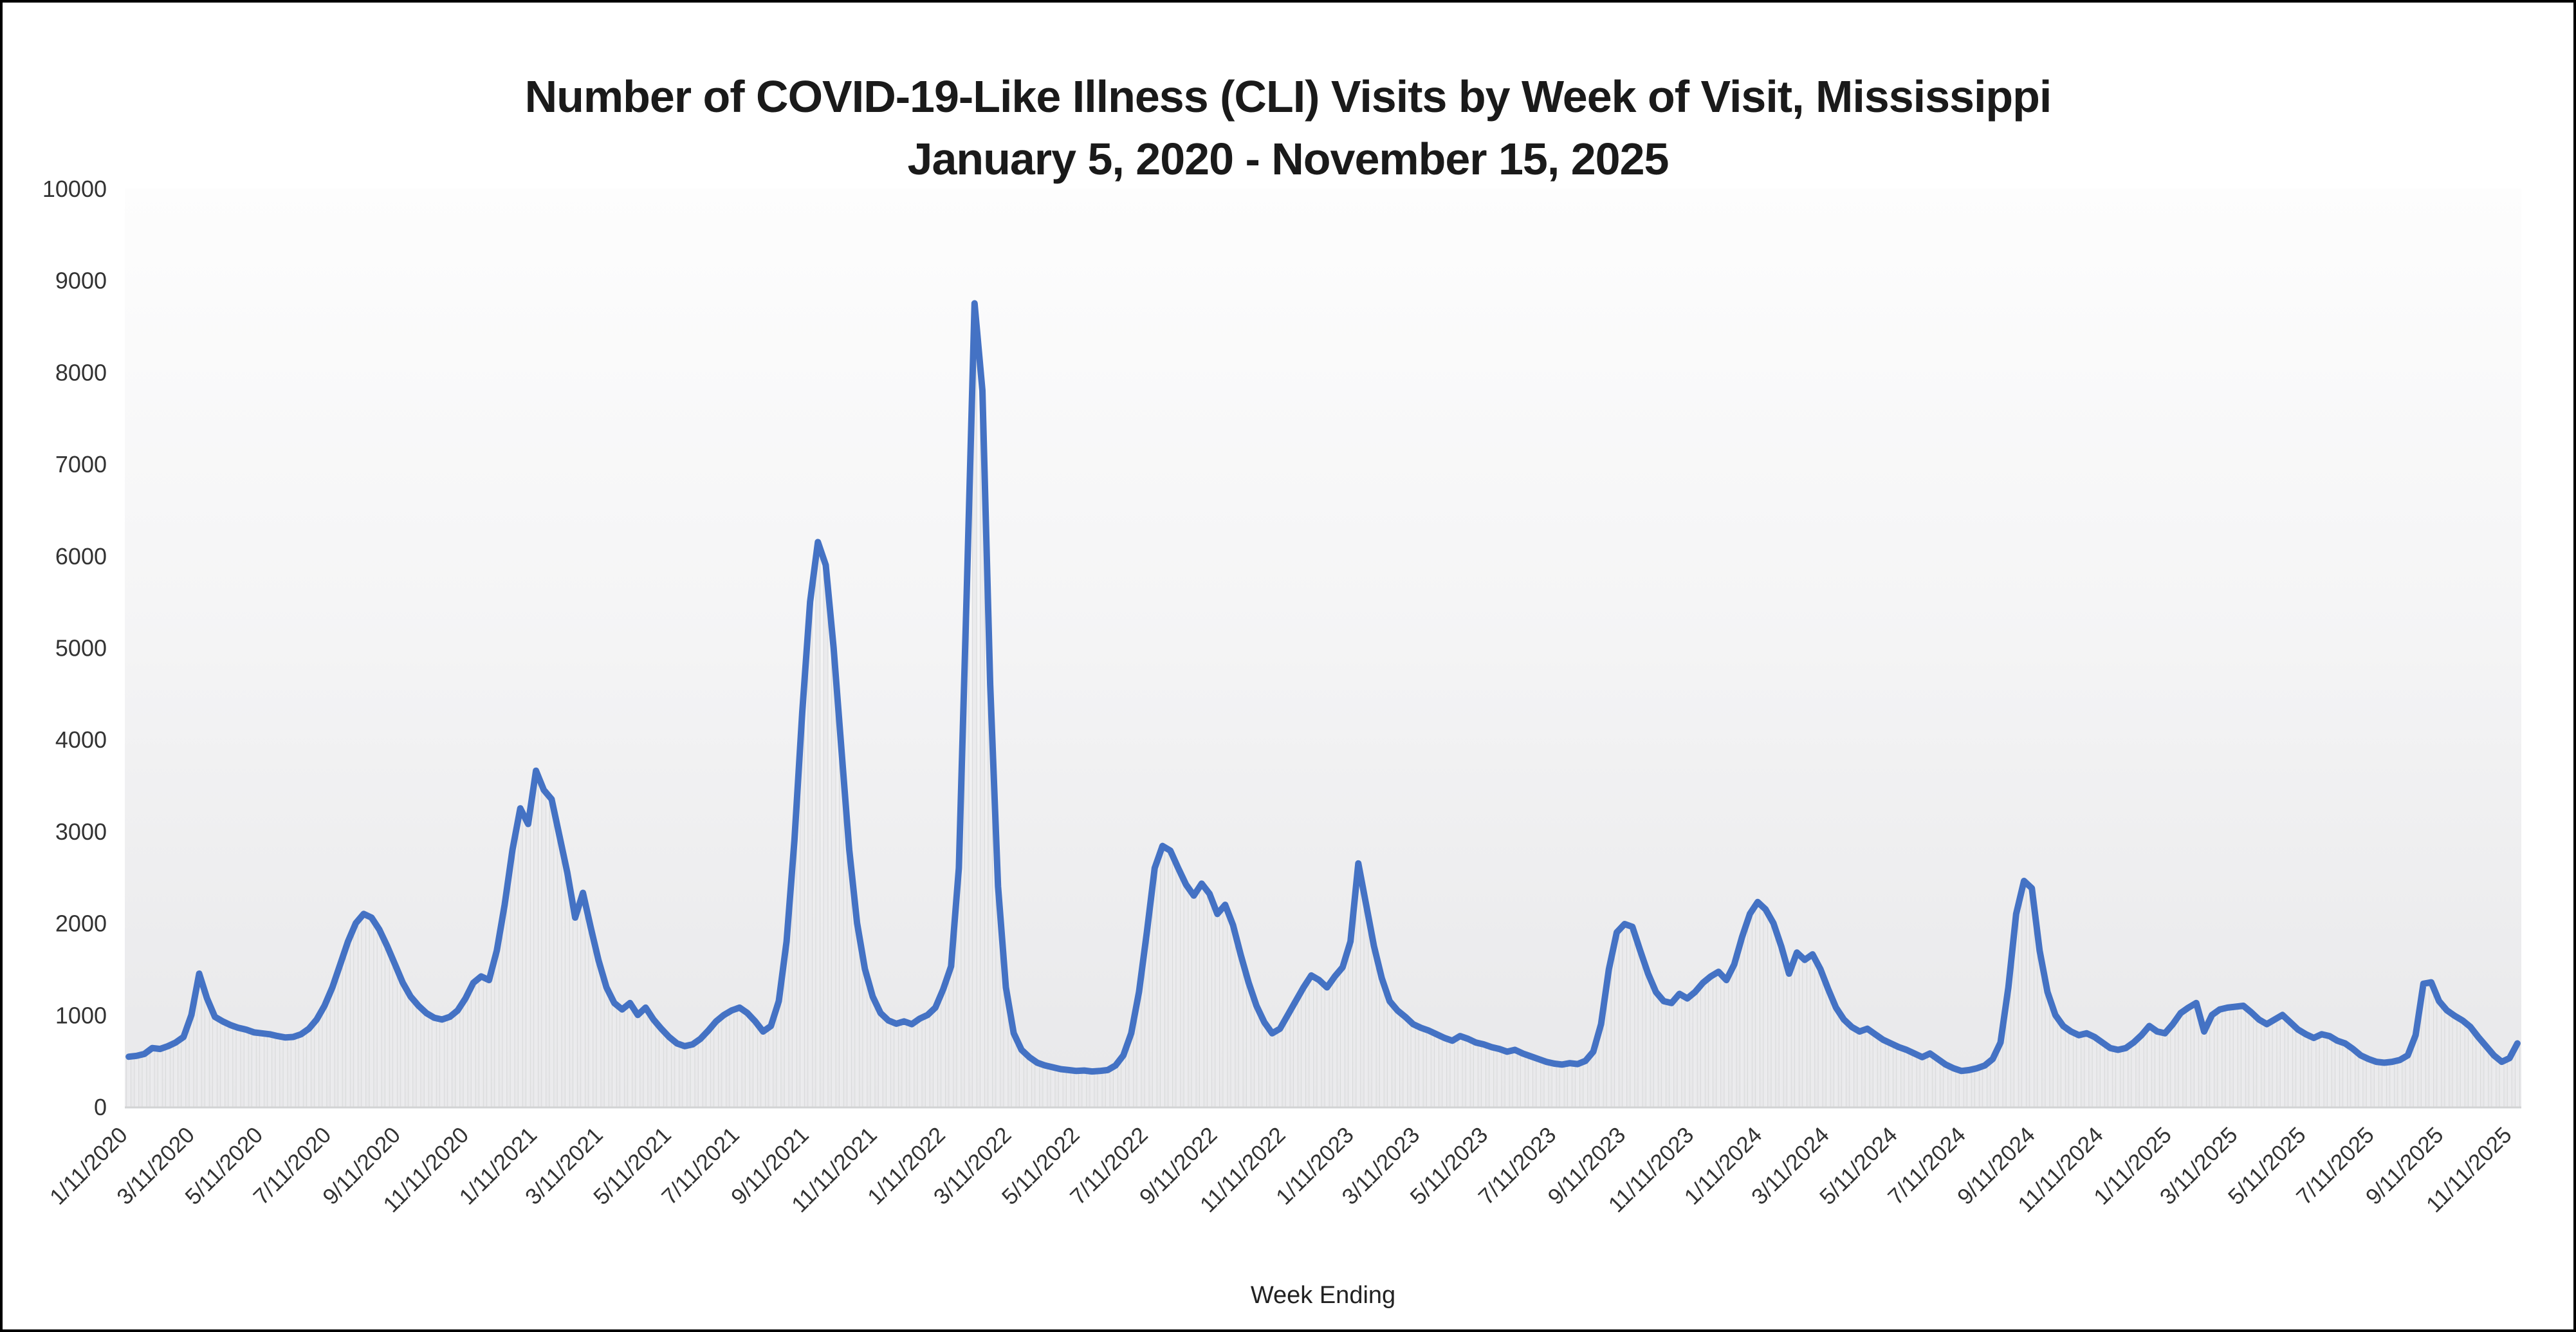  I want to click on y-tick-label: 8000, so click(81, 372).